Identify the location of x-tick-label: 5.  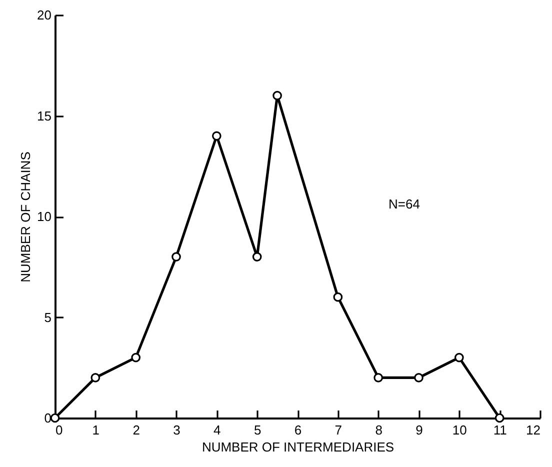
(258, 430).